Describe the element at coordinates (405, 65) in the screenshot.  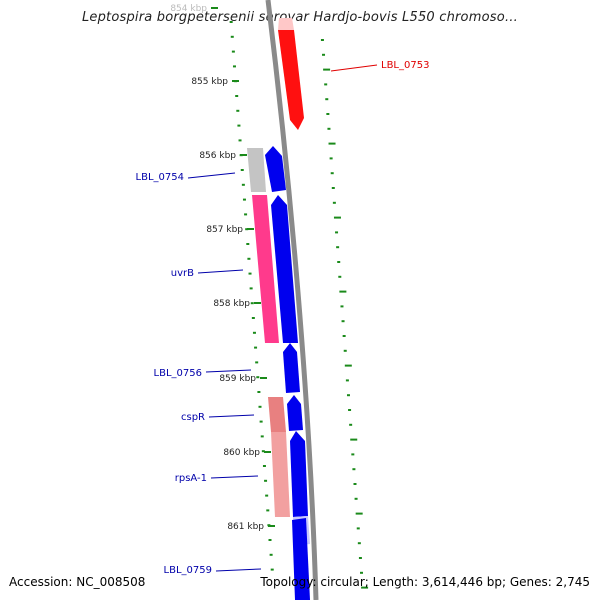
I see `gene-label: LBL_0753` at that location.